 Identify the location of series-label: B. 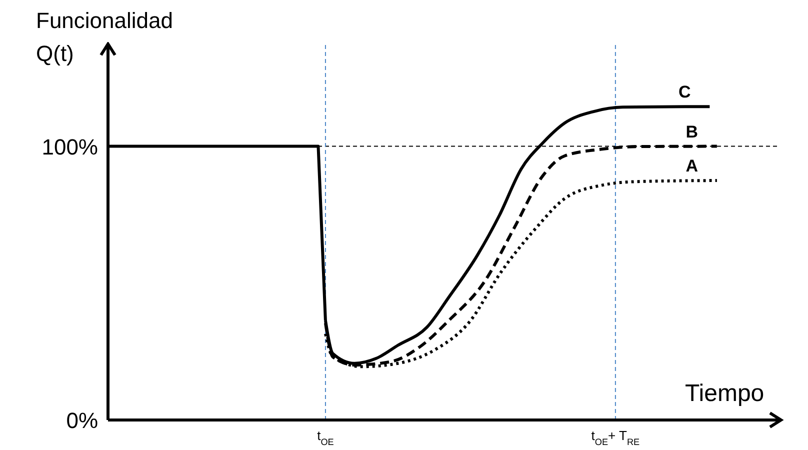
(692, 132).